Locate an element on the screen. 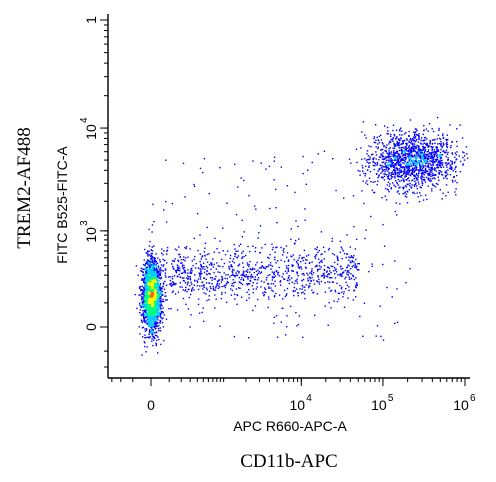 The image size is (496, 482). svg-text: 0 is located at coordinates (151, 405).